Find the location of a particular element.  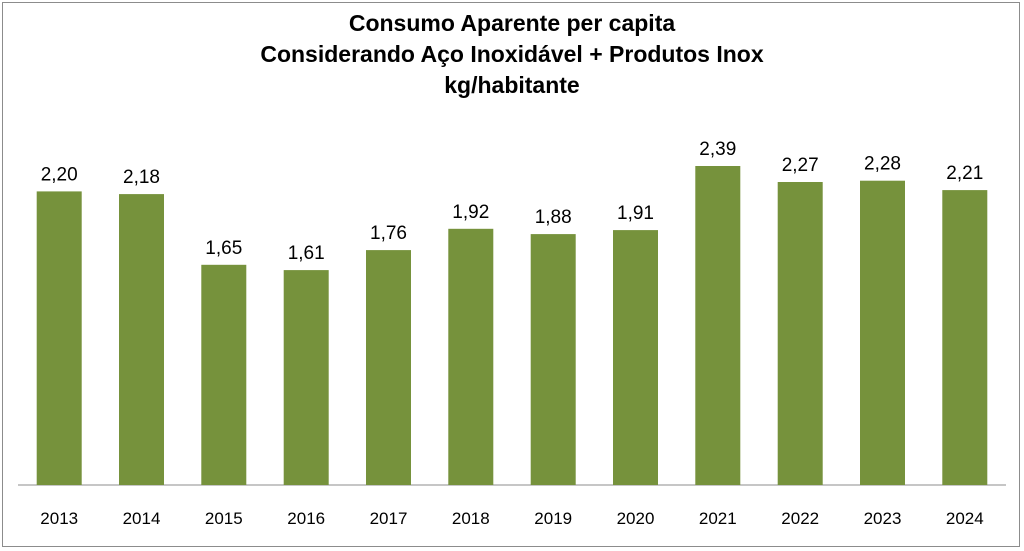

x-tick-2022: 2022 is located at coordinates (800, 518).